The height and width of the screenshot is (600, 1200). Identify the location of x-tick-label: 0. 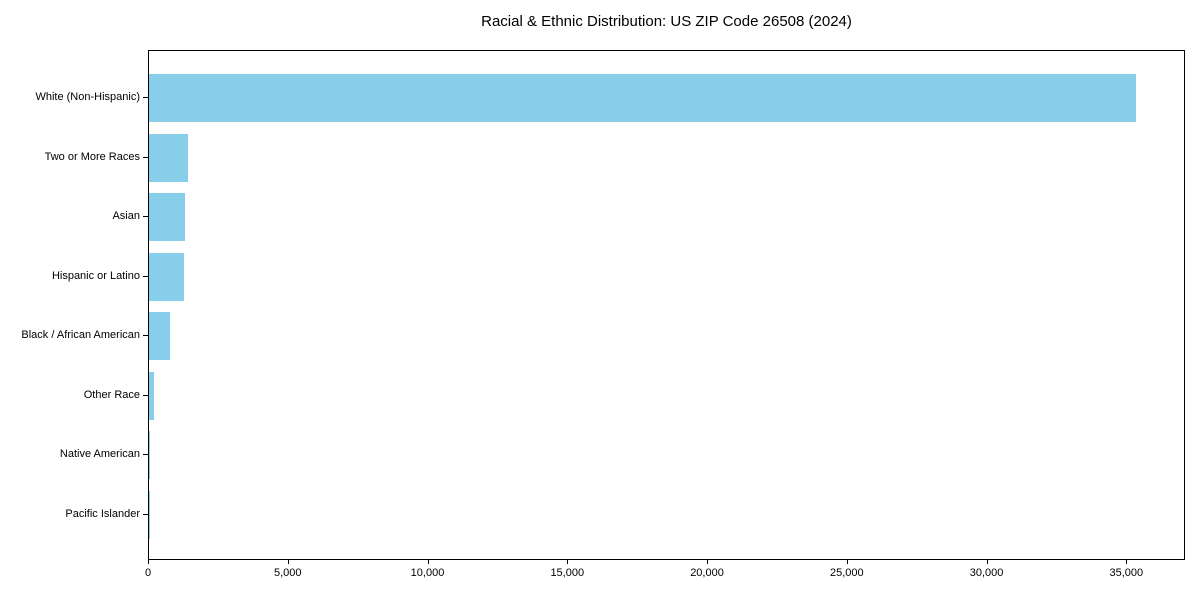
(148, 573).